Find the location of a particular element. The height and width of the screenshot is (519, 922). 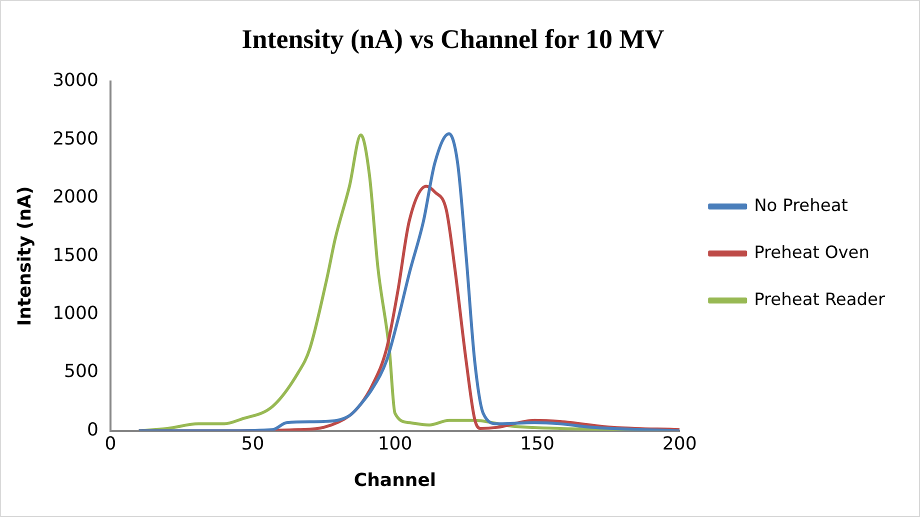

legend-label: Preheat Reader is located at coordinates (820, 300).